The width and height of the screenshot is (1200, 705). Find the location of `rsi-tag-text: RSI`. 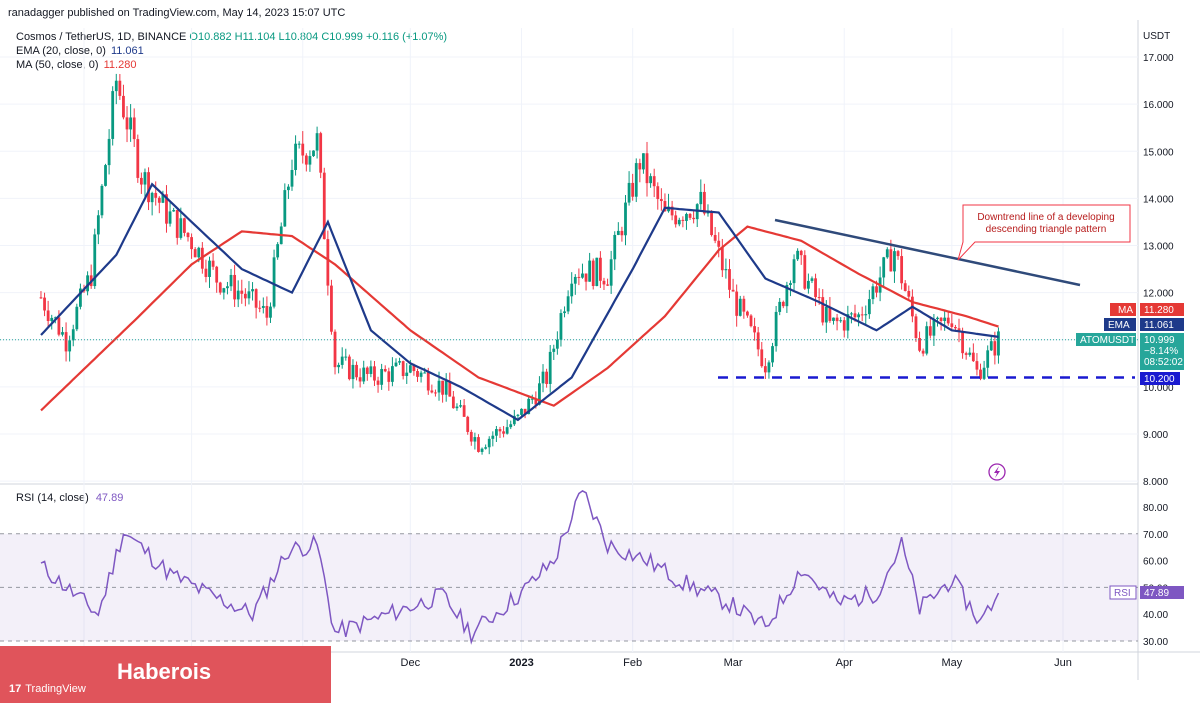

rsi-tag-text: RSI is located at coordinates (1122, 593).